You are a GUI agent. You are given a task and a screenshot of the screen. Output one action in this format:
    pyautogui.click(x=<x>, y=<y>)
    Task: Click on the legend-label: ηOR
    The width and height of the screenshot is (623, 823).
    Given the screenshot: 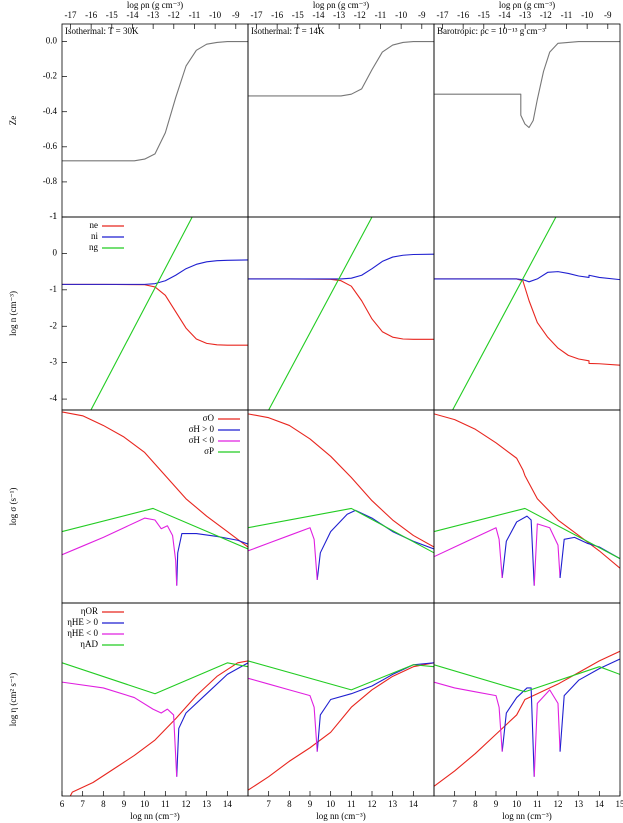 What is the action you would take?
    pyautogui.click(x=89, y=611)
    